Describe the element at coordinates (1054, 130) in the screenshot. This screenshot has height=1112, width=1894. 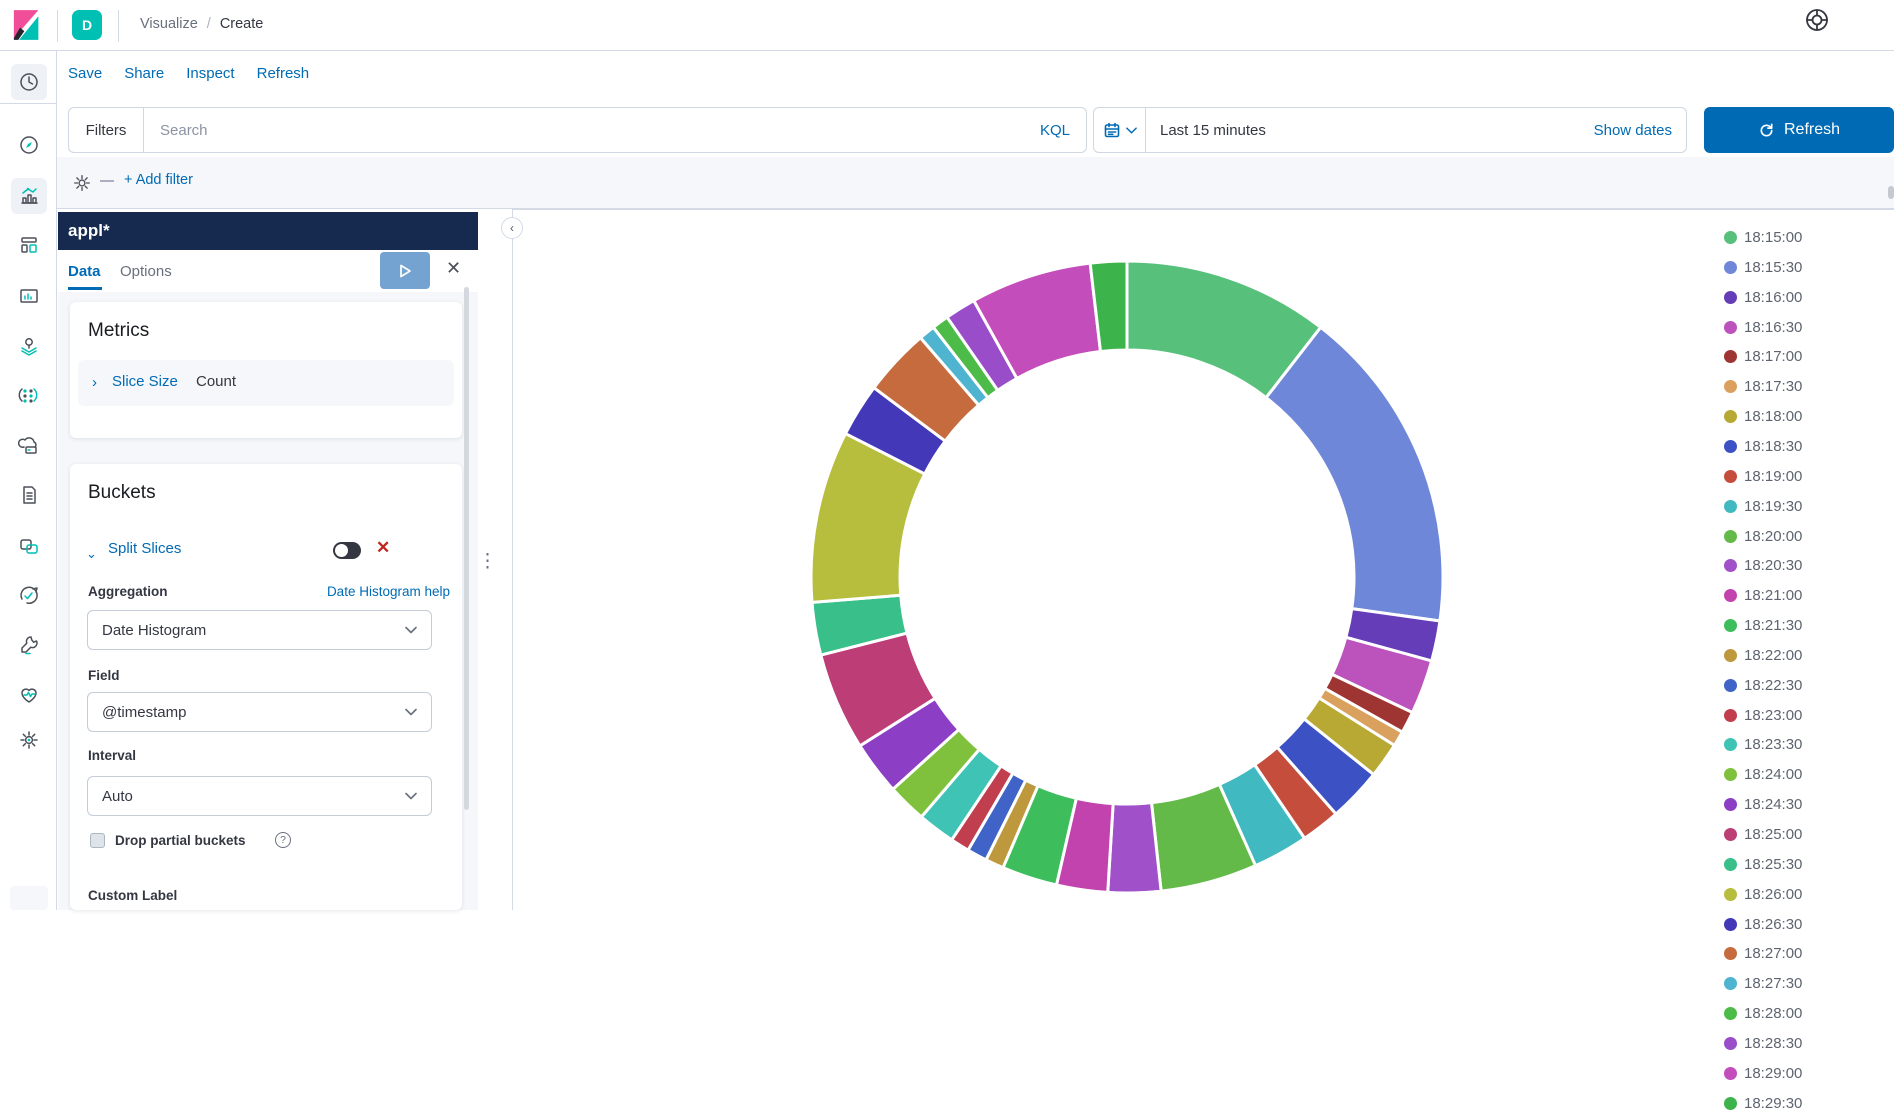
I see `kql-button: KQL` at that location.